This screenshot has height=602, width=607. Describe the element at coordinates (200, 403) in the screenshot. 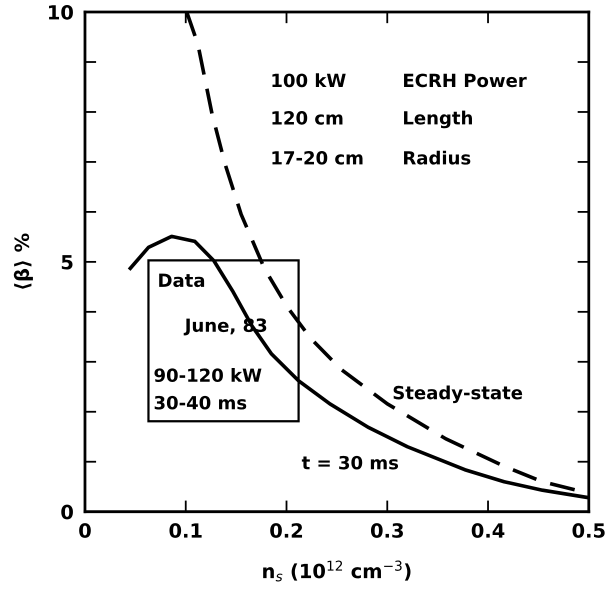

I see `annotation: 30-40 ms` at that location.